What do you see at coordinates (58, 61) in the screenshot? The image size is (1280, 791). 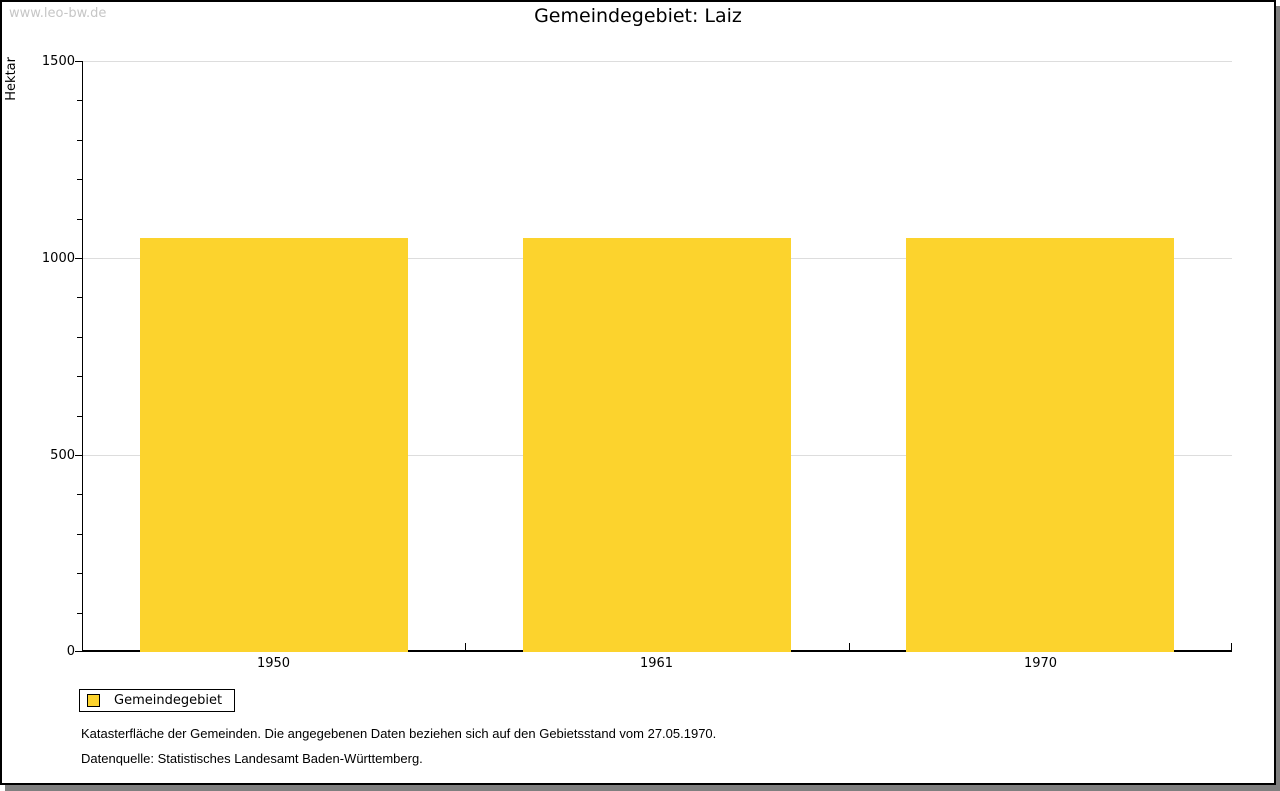 I see `y-tick-label: 1500` at bounding box center [58, 61].